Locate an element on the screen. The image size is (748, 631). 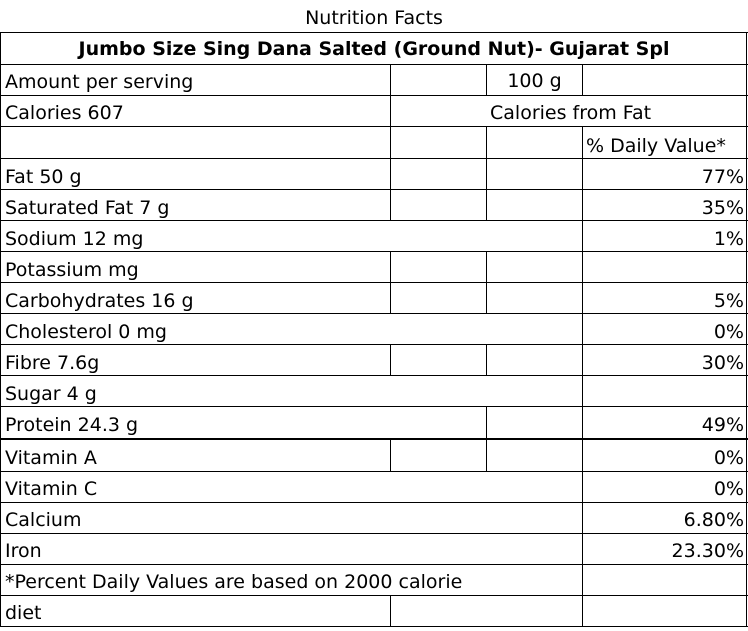
calories-from-fat-label: Calories from Fat is located at coordinates (571, 113).